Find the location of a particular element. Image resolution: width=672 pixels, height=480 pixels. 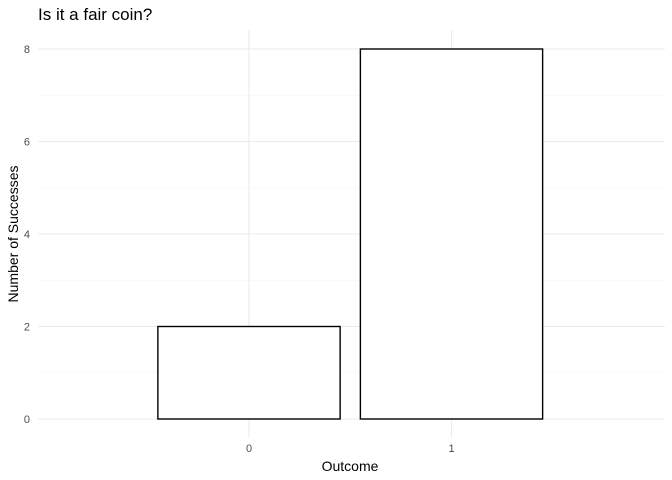

x-axis-title: Outcome is located at coordinates (350, 466).